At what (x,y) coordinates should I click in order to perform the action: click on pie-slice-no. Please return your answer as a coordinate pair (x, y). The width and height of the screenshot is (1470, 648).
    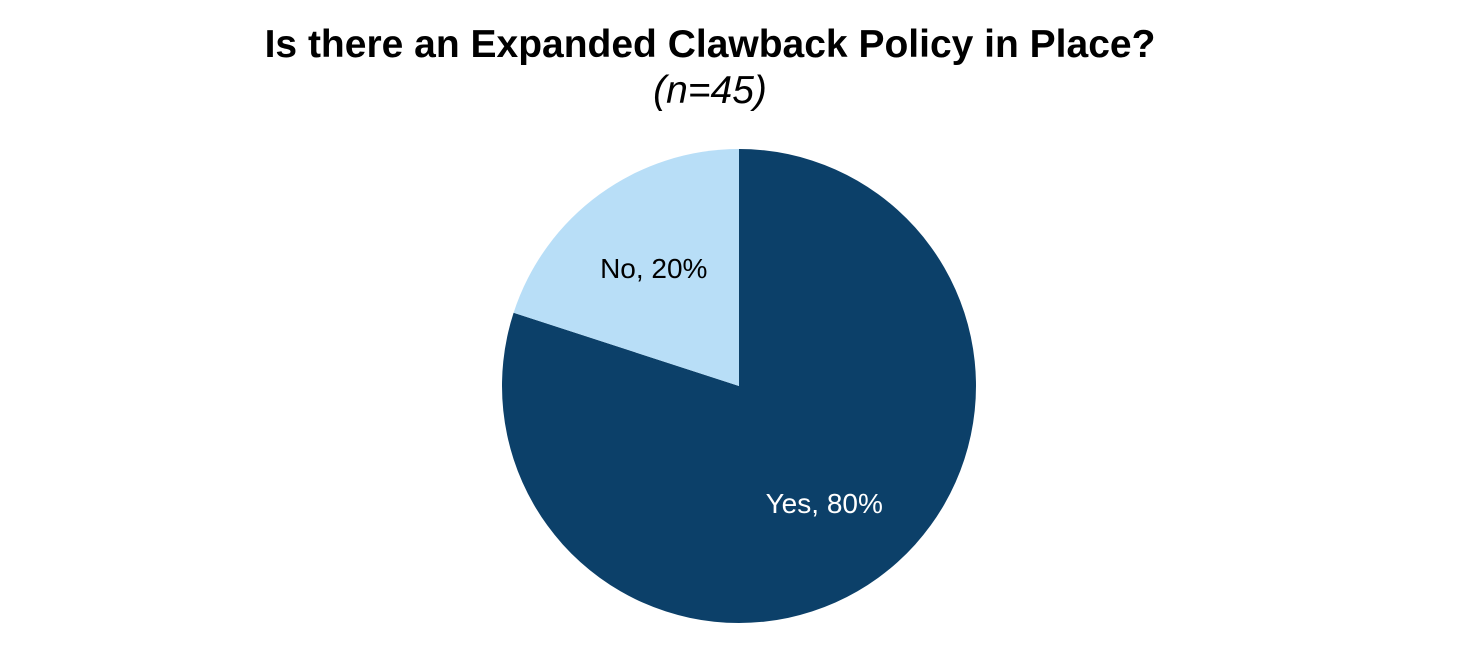
    Looking at the image, I should click on (626, 267).